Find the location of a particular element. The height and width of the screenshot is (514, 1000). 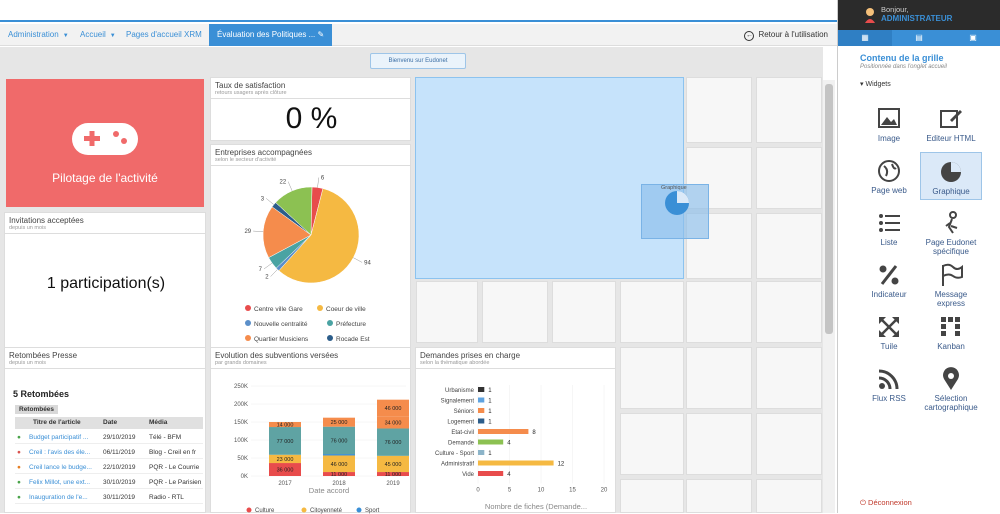

breadcrumb-active-page: Évaluation des Politiques ... ✎ is located at coordinates (271, 35).